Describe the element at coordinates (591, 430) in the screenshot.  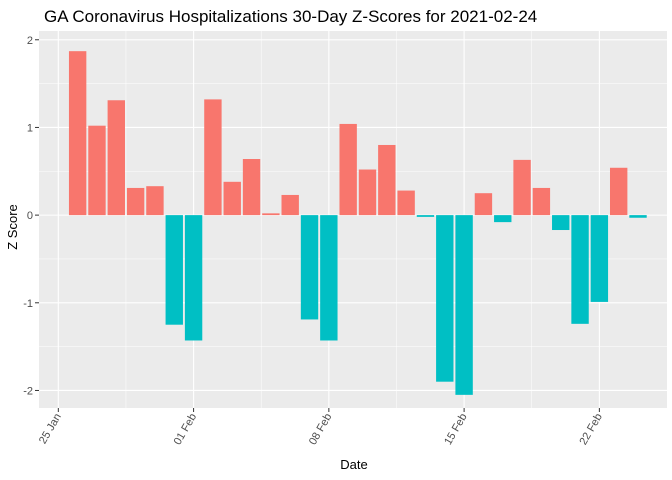
I see `x-tick-label: 22 Feb` at that location.